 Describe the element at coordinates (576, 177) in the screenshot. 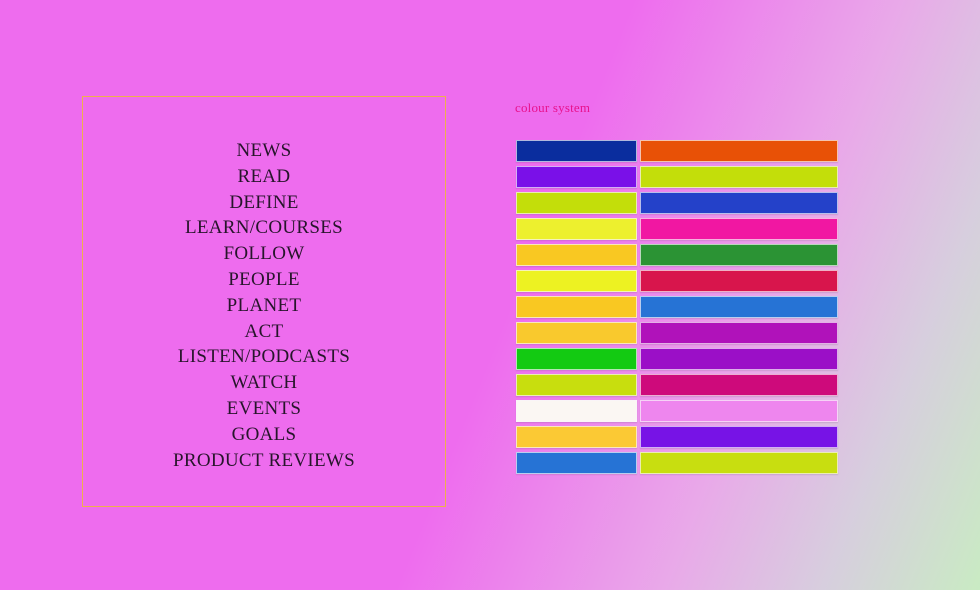

I see `swatch-row2-left` at that location.